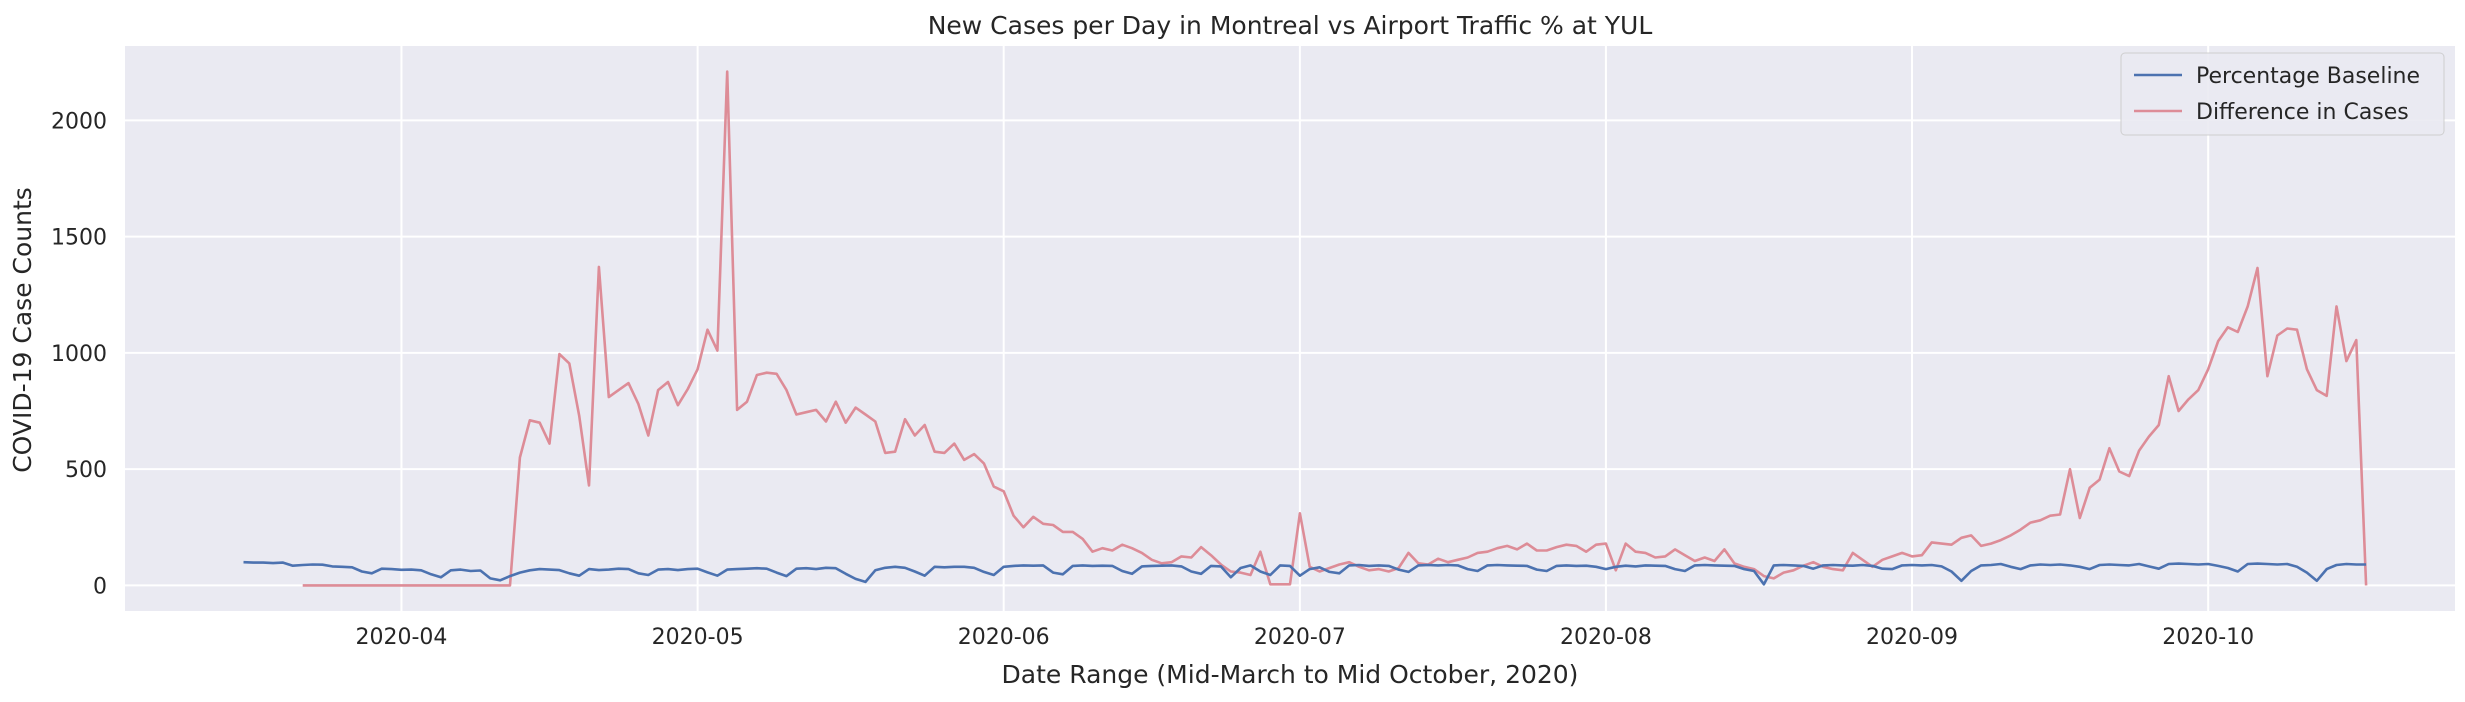 The image size is (2465, 702). I want to click on y-tick-label: 0, so click(100, 586).